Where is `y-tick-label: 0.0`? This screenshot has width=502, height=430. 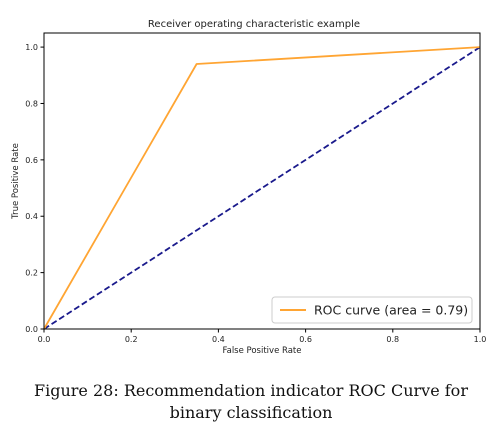 y-tick-label: 0.0 is located at coordinates (31, 329).